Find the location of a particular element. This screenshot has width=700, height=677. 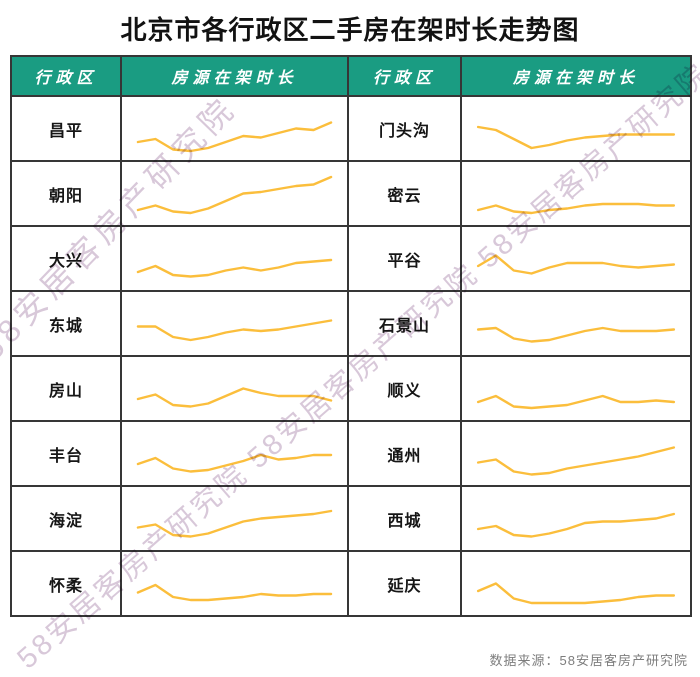

data-source-note: 数据来源：58安居客房产研究院 is located at coordinates (588, 660).